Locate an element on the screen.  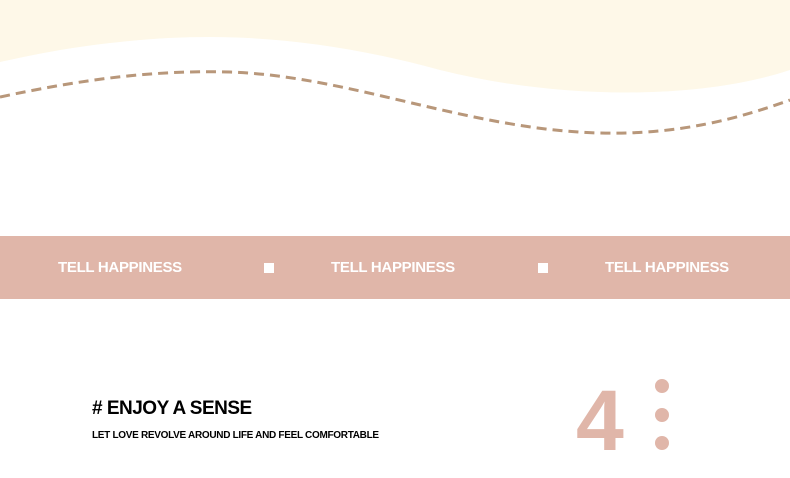
dashed-wave-line is located at coordinates (395, 102).